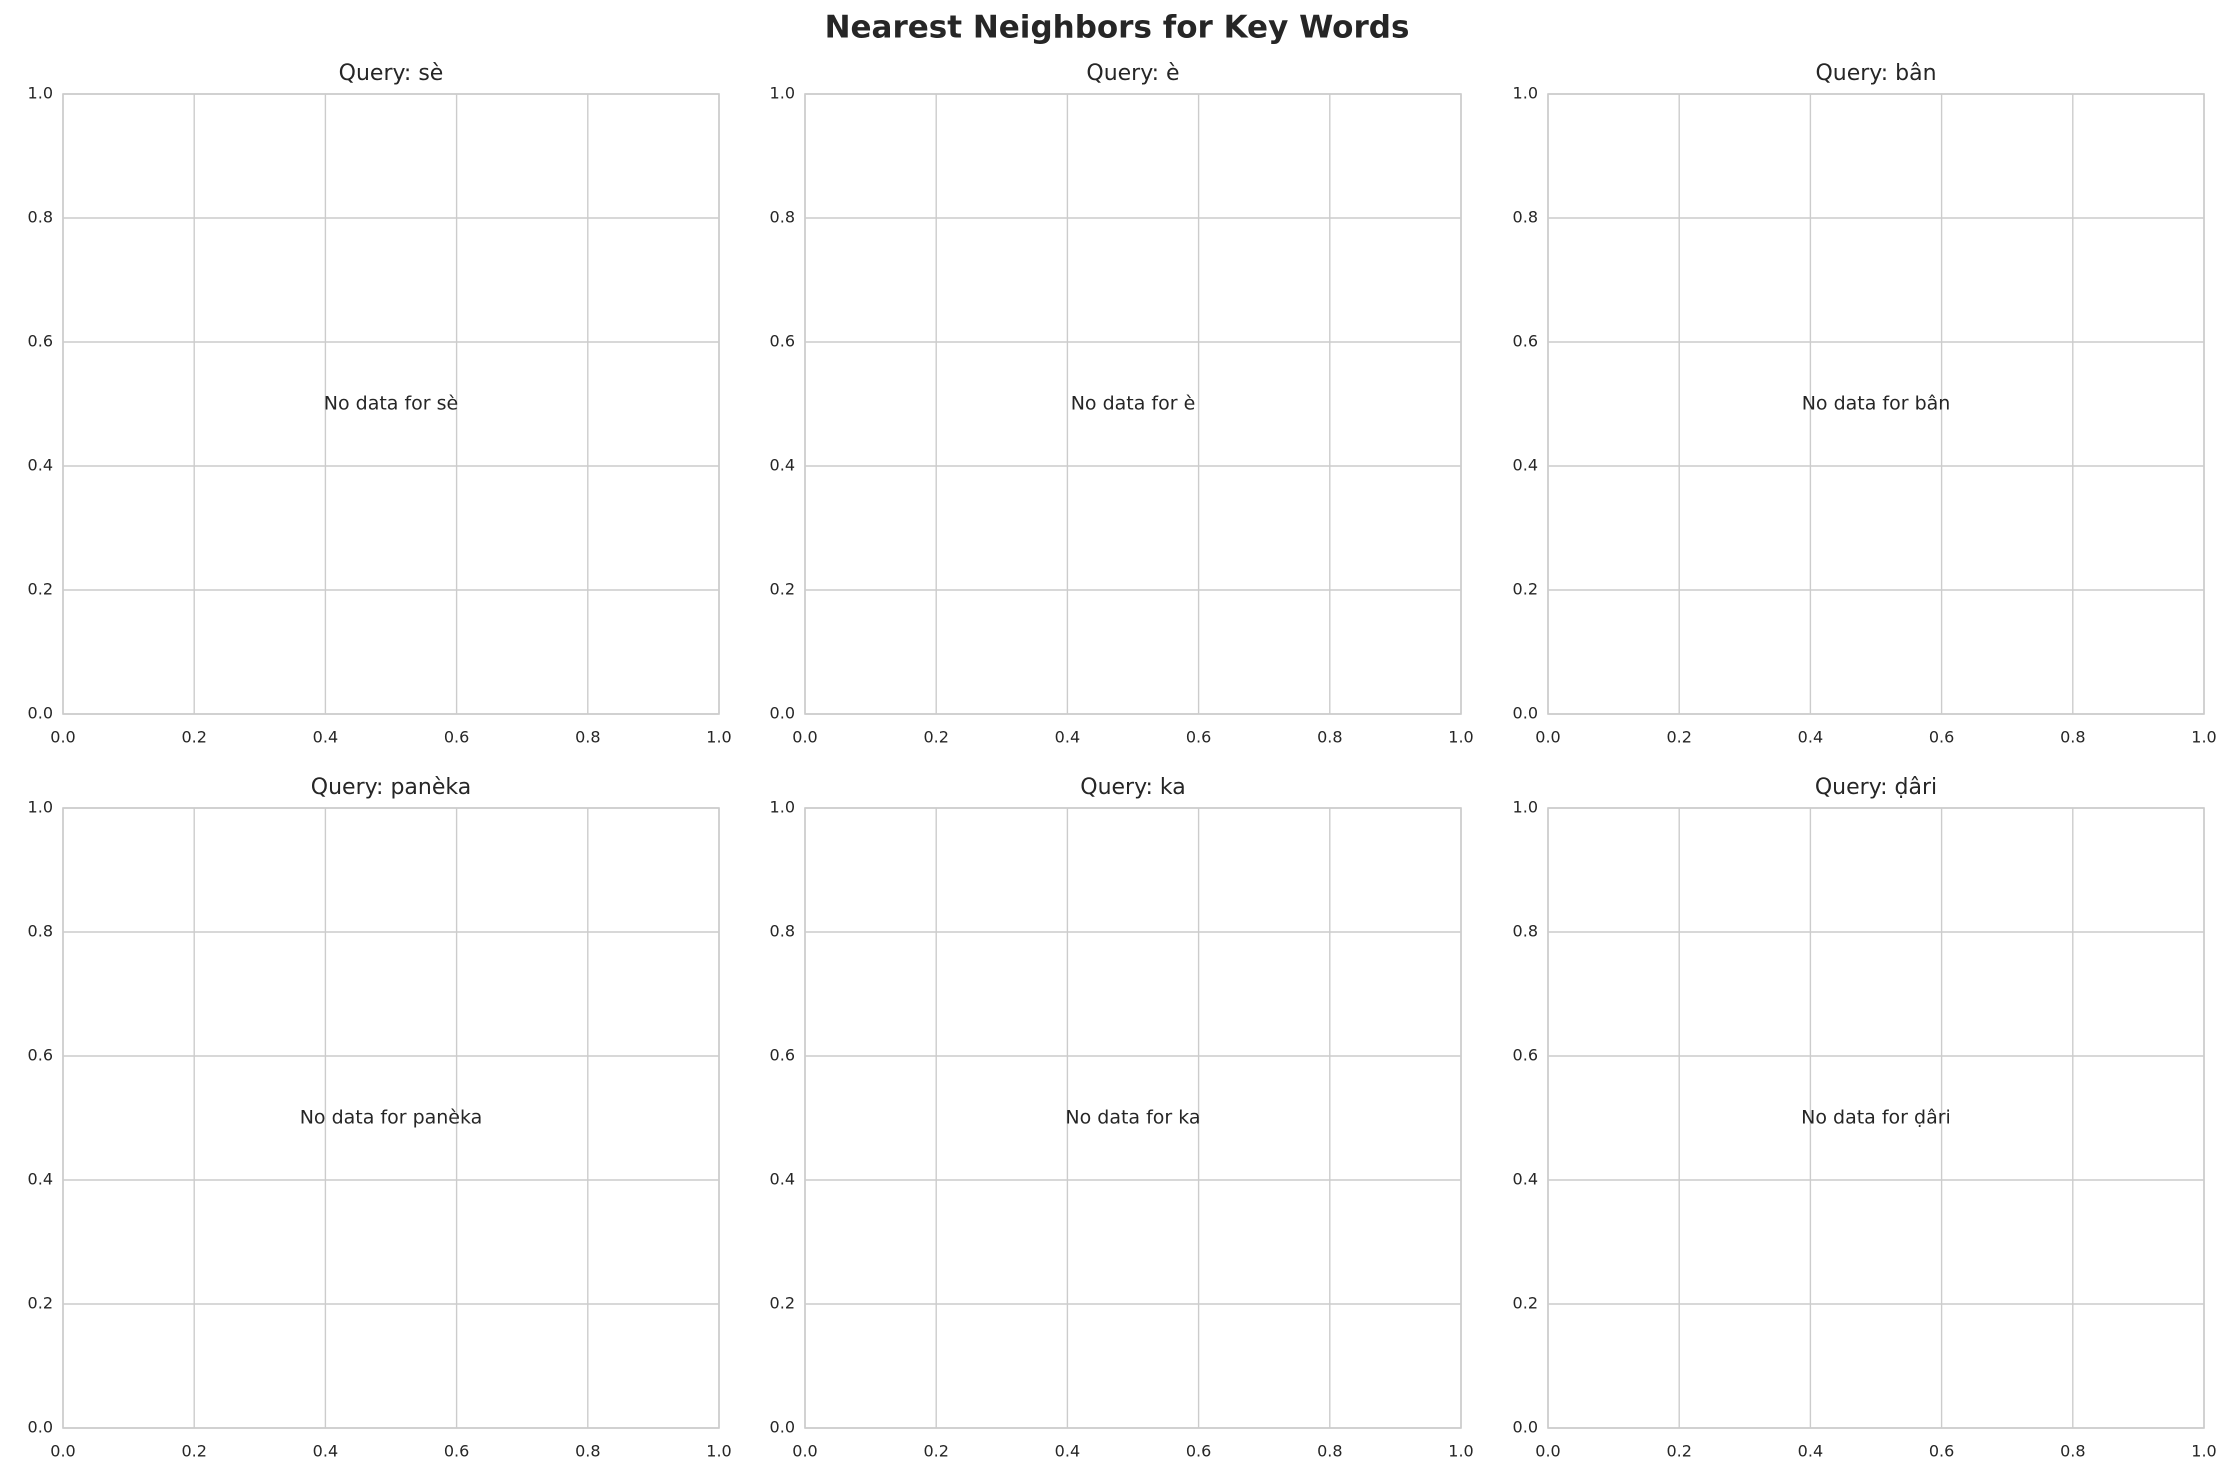 The image size is (2235, 1476). I want to click on subplot-title: Query: bân, so click(1875, 73).